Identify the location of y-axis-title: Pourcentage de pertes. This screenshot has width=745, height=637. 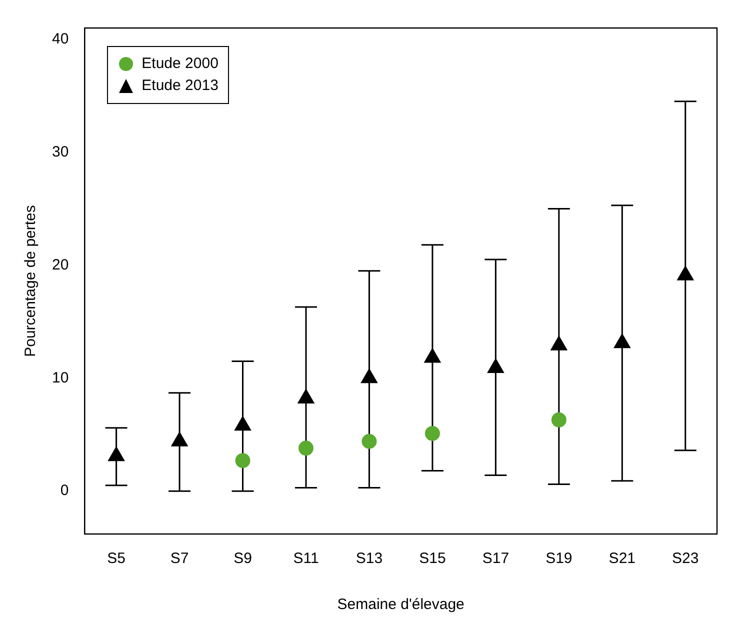
(31, 281).